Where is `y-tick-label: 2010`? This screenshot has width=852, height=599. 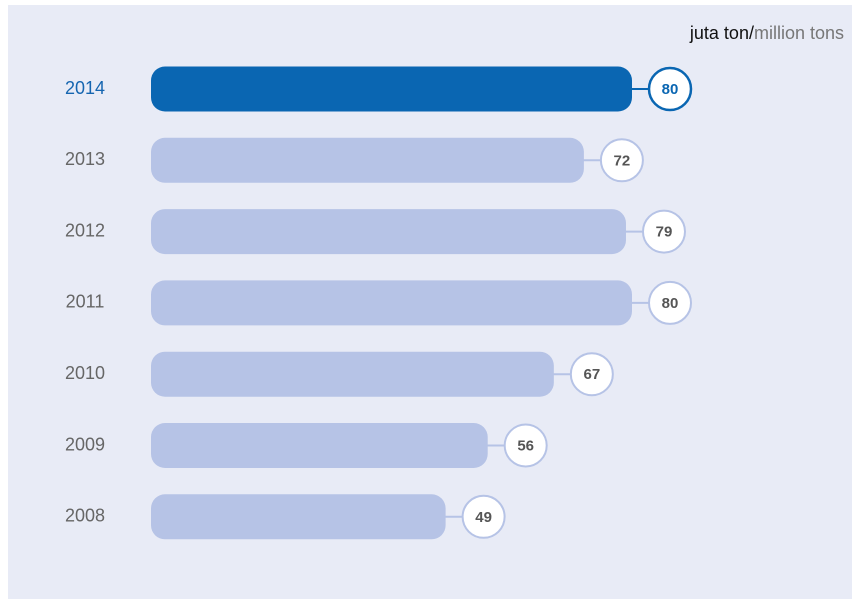 y-tick-label: 2010 is located at coordinates (85, 373).